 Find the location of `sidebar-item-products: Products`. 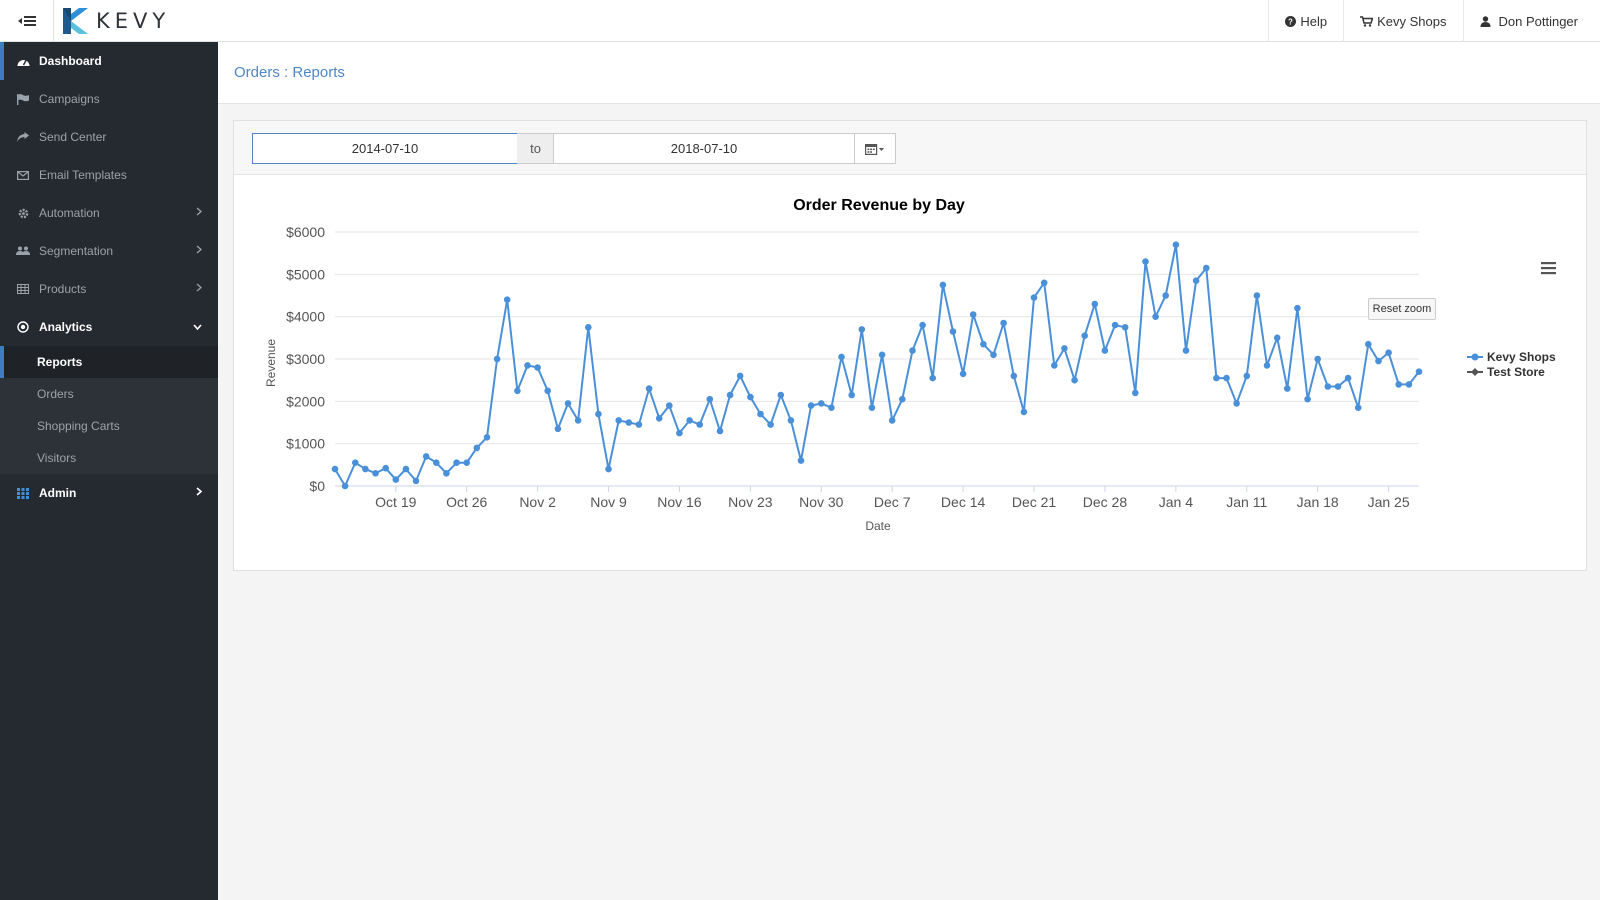

sidebar-item-products: Products is located at coordinates (109, 289).